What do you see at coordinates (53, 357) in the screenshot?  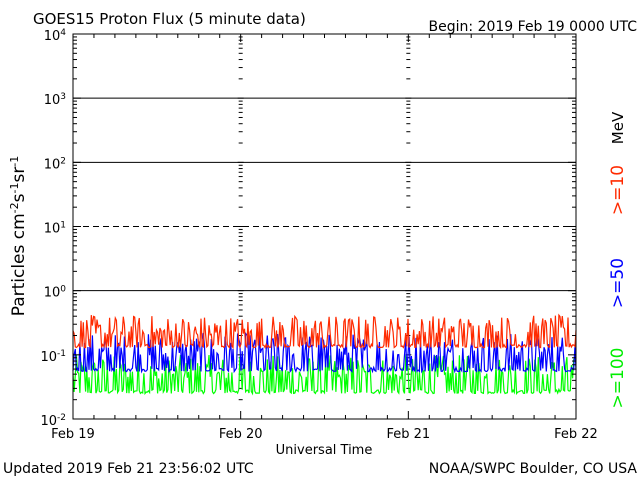 I see `y-tick-label: 10⁻¹` at bounding box center [53, 357].